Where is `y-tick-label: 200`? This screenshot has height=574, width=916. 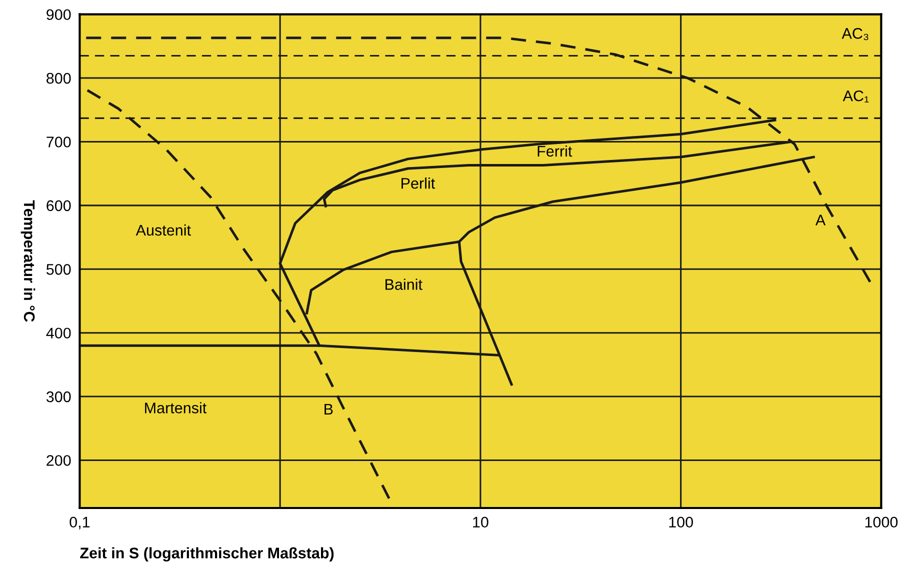 y-tick-label: 200 is located at coordinates (58, 460).